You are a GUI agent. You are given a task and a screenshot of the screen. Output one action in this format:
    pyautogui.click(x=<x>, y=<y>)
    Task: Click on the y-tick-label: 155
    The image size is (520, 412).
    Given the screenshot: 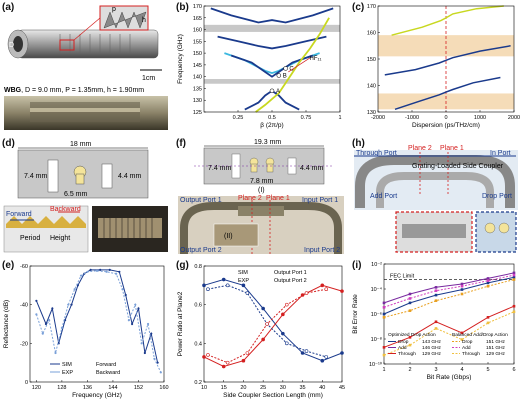 What is the action you would take?
    pyautogui.click(x=197, y=42)
    